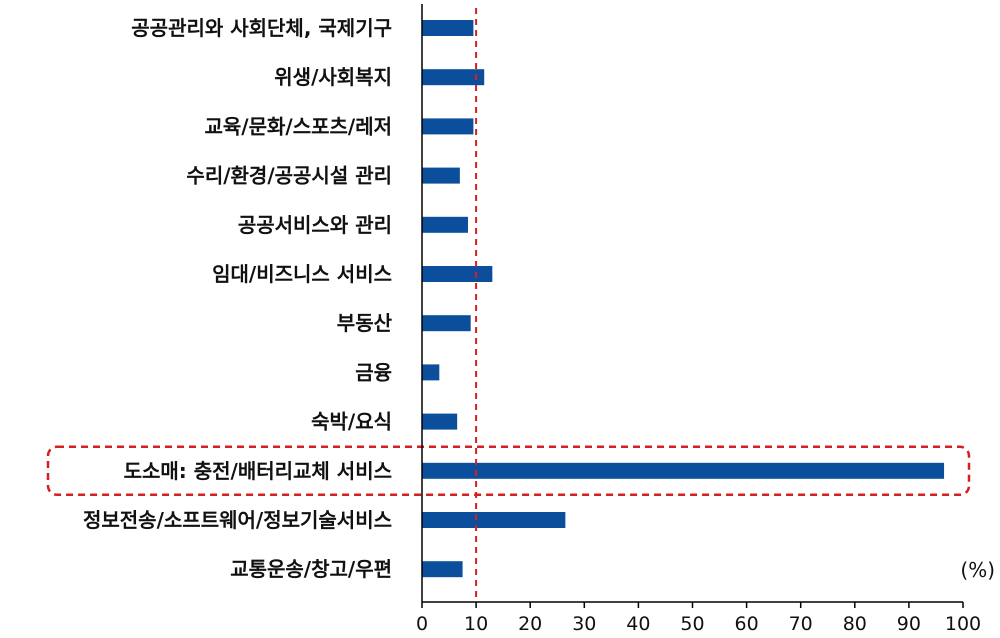  I want to click on x-tick-label: 90, so click(909, 624).